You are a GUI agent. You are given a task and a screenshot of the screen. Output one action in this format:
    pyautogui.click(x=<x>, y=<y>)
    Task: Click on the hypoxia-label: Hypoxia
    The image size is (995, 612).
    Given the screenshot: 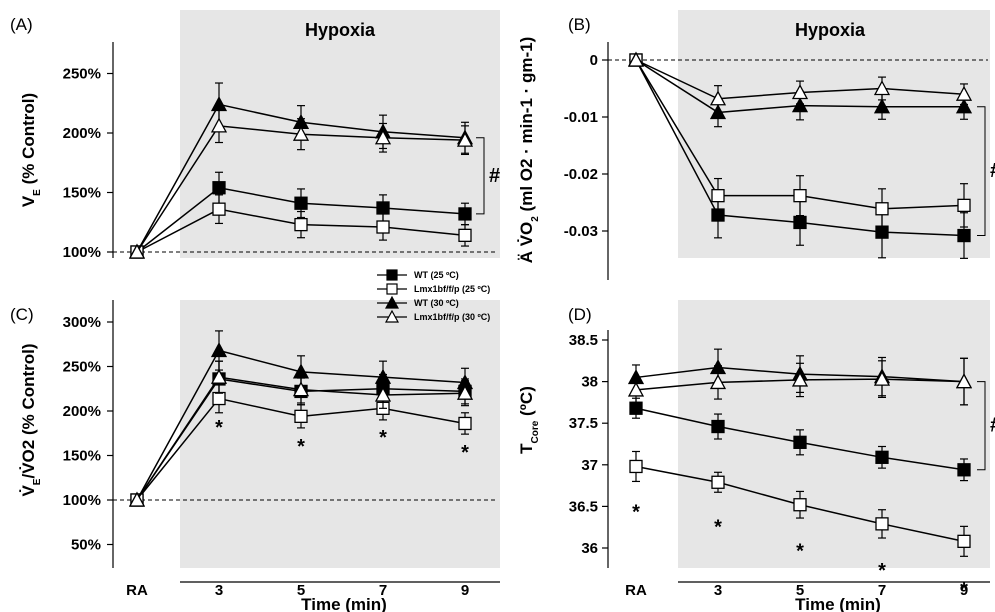 What is the action you would take?
    pyautogui.click(x=830, y=30)
    